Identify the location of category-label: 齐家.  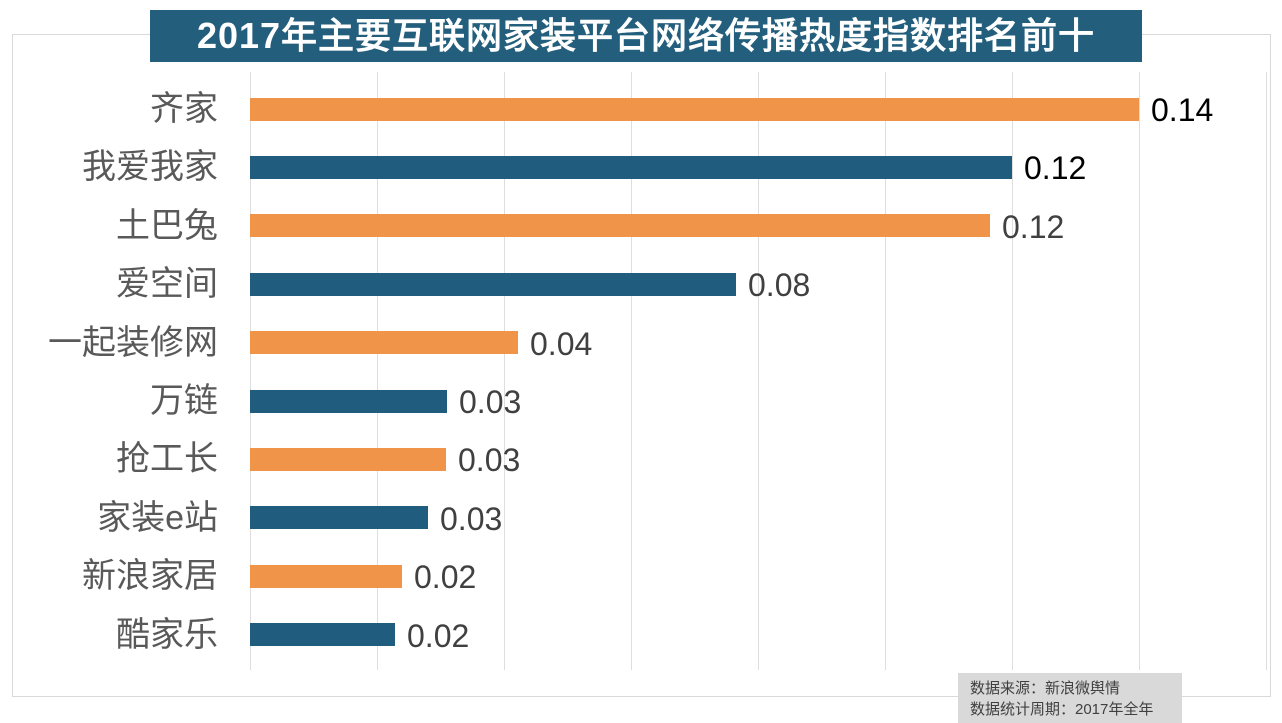
(184, 109).